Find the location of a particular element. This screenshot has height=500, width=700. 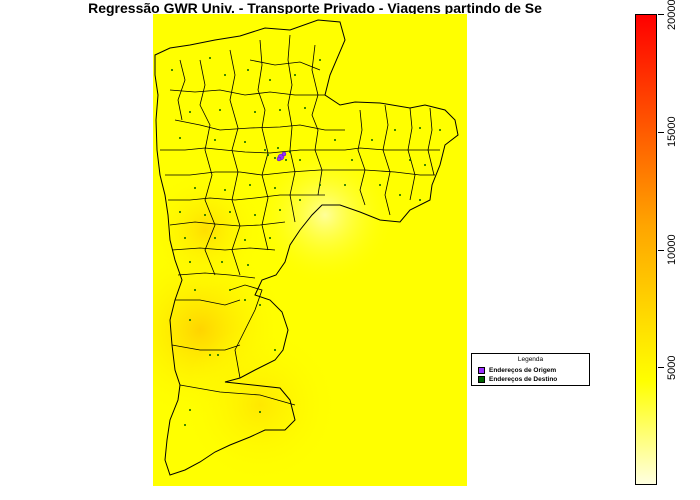

scale-tick-label: 5000 is located at coordinates (672, 367).